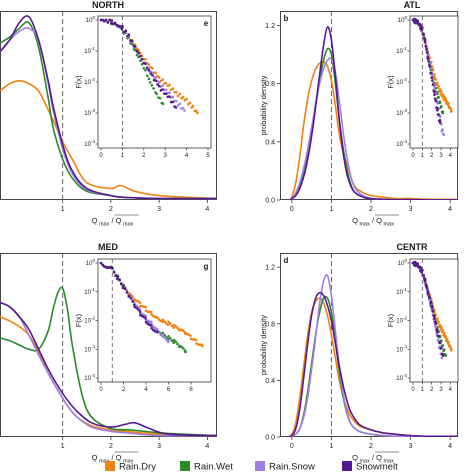 The width and height of the screenshot is (474, 474). What do you see at coordinates (185, 466) in the screenshot?
I see `legend-swatch` at bounding box center [185, 466].